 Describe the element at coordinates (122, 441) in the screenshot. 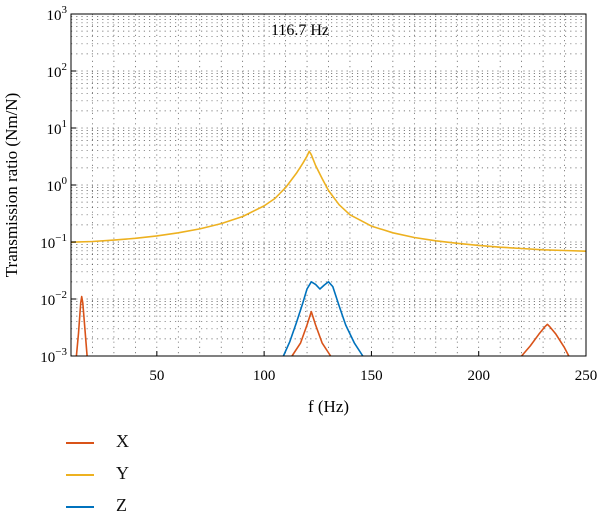

I see `legend-label-x: X` at that location.